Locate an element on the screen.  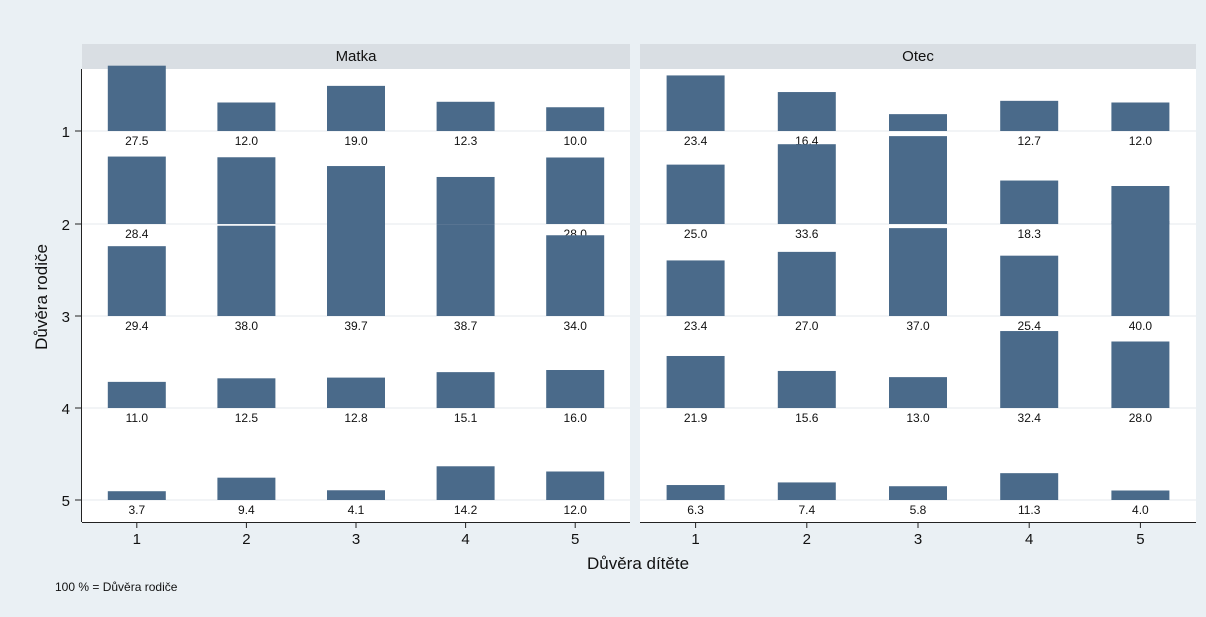
y-axis-title: Důvěra rodiče is located at coordinates (41, 297).